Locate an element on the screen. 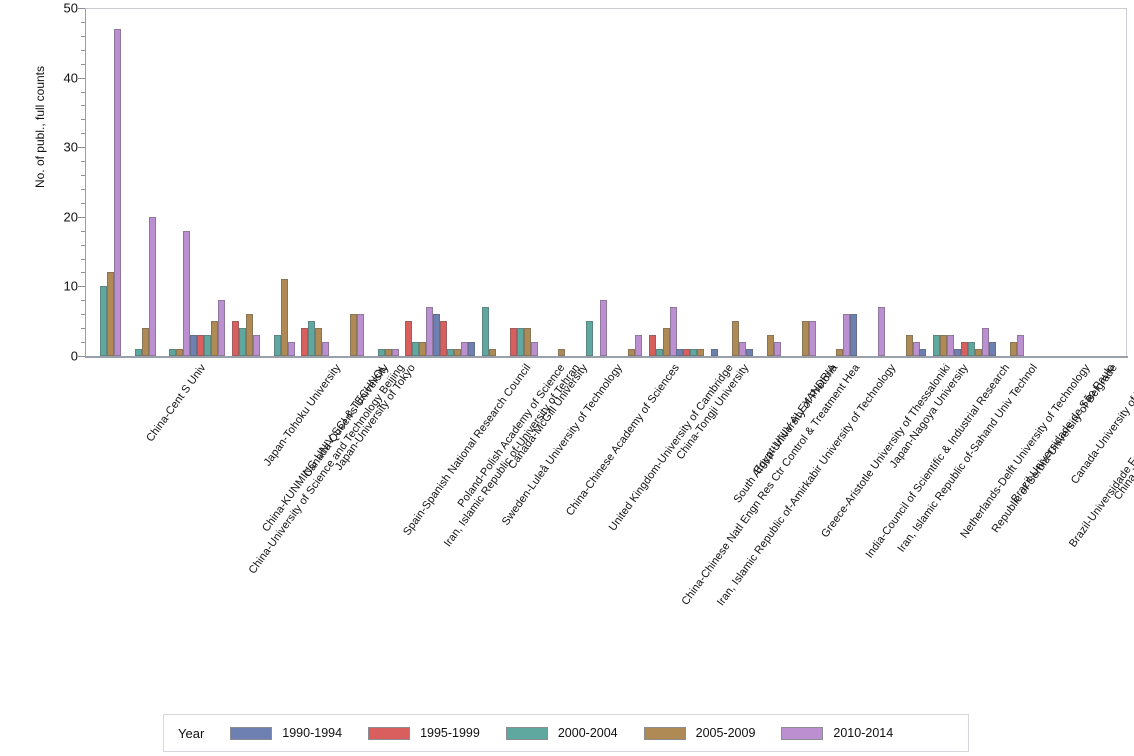 This screenshot has width=1134, height=756. x-axis-tick-label: China-Cent S Univ is located at coordinates (176, 403).